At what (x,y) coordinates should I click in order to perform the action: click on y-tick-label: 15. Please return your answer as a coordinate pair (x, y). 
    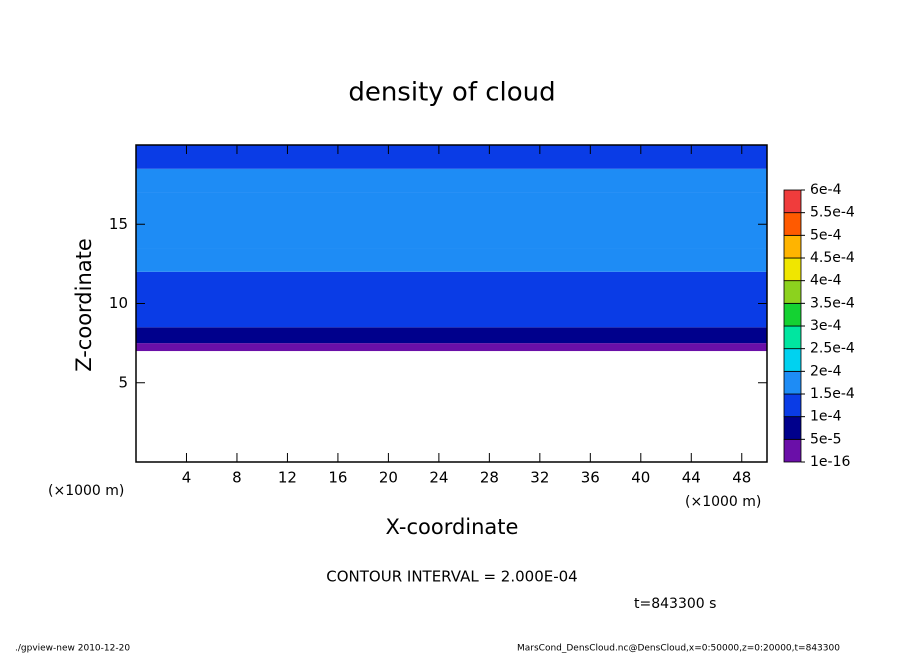
    Looking at the image, I should click on (118, 224).